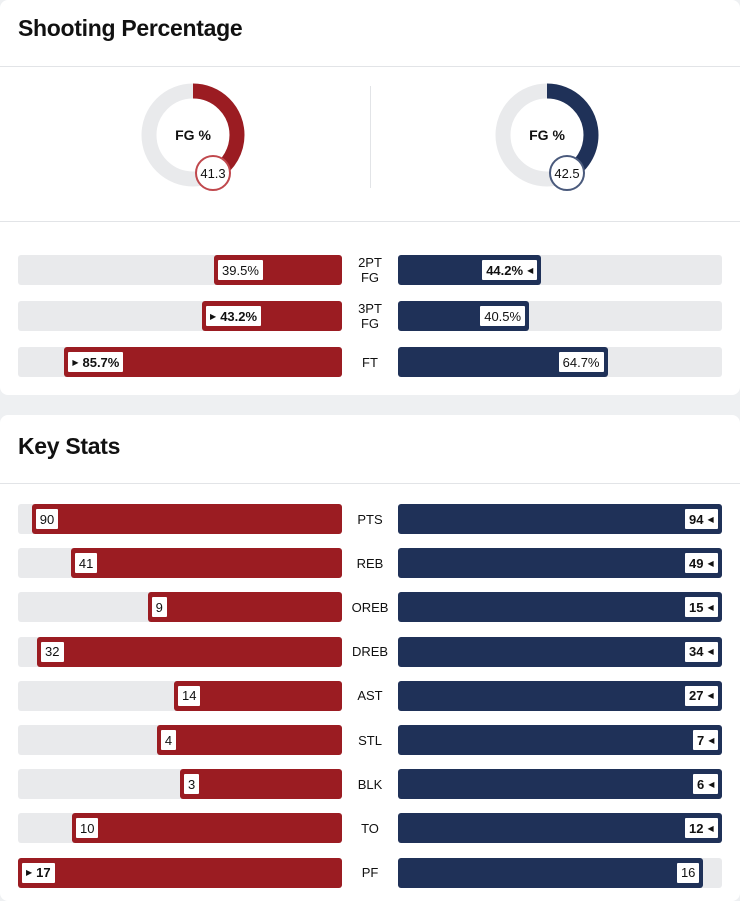 The height and width of the screenshot is (901, 740). I want to click on dreb-track-team-a: 32, so click(180, 651).